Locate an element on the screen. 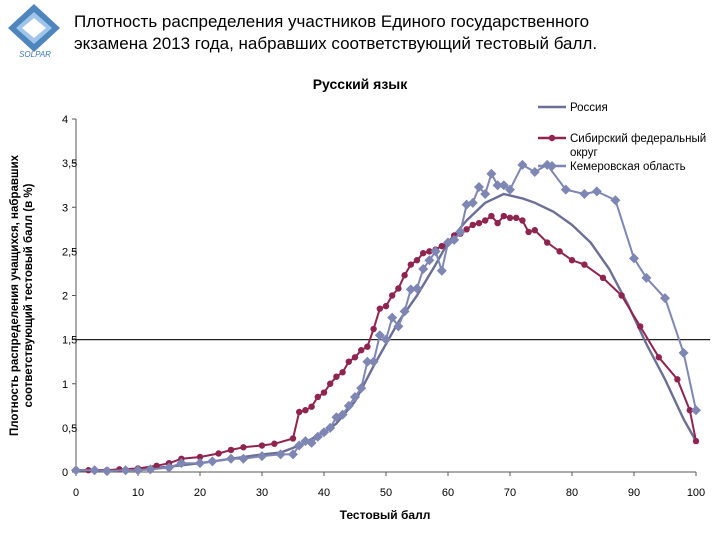  legend-label-3: Кемеровская область is located at coordinates (628, 167).